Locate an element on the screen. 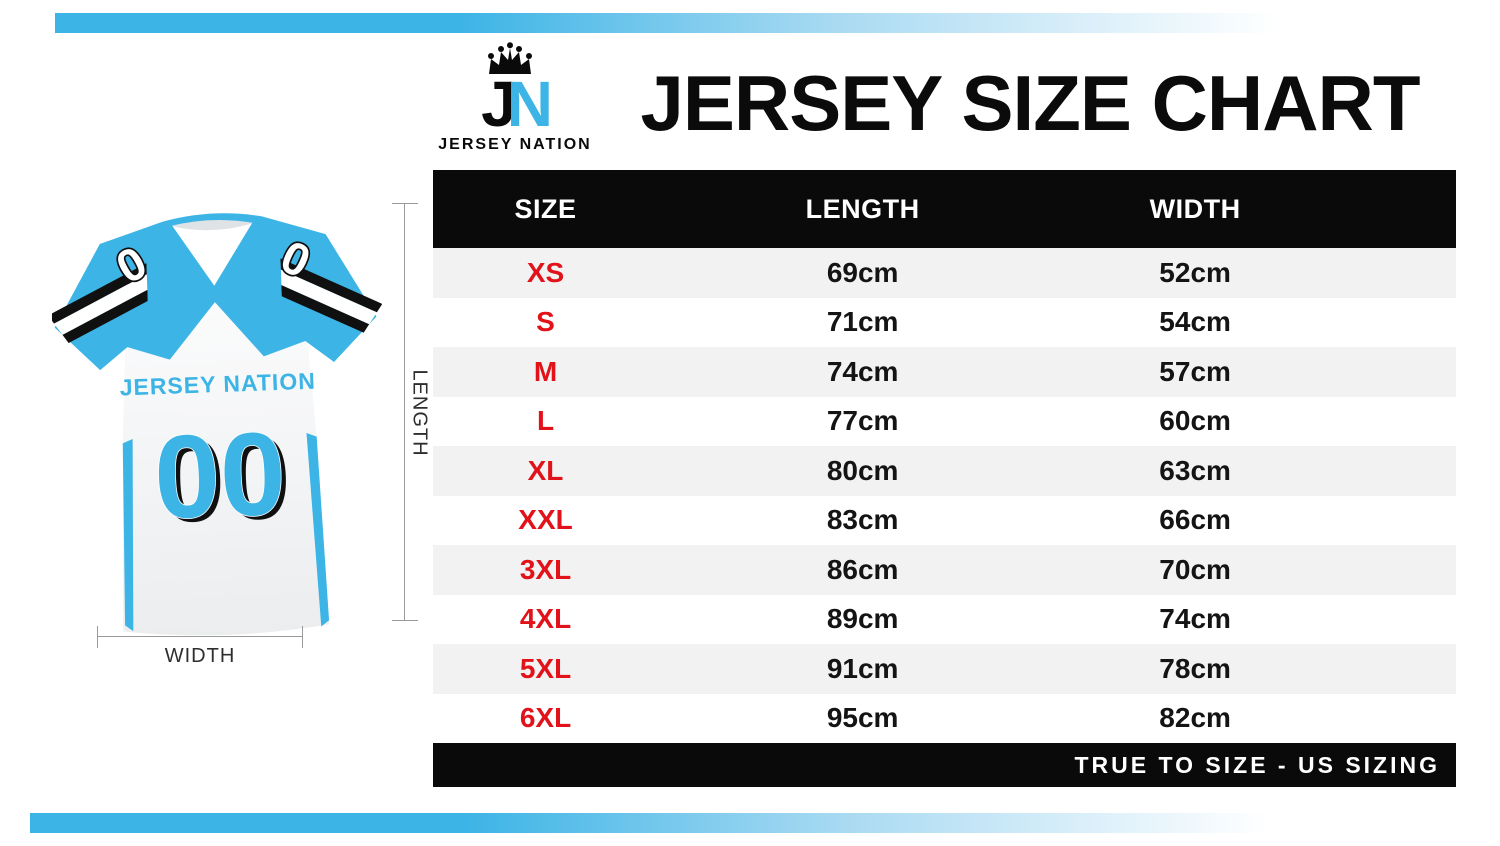 Image resolution: width=1500 pixels, height=846 pixels. width-cell: 82cm is located at coordinates (1195, 718).